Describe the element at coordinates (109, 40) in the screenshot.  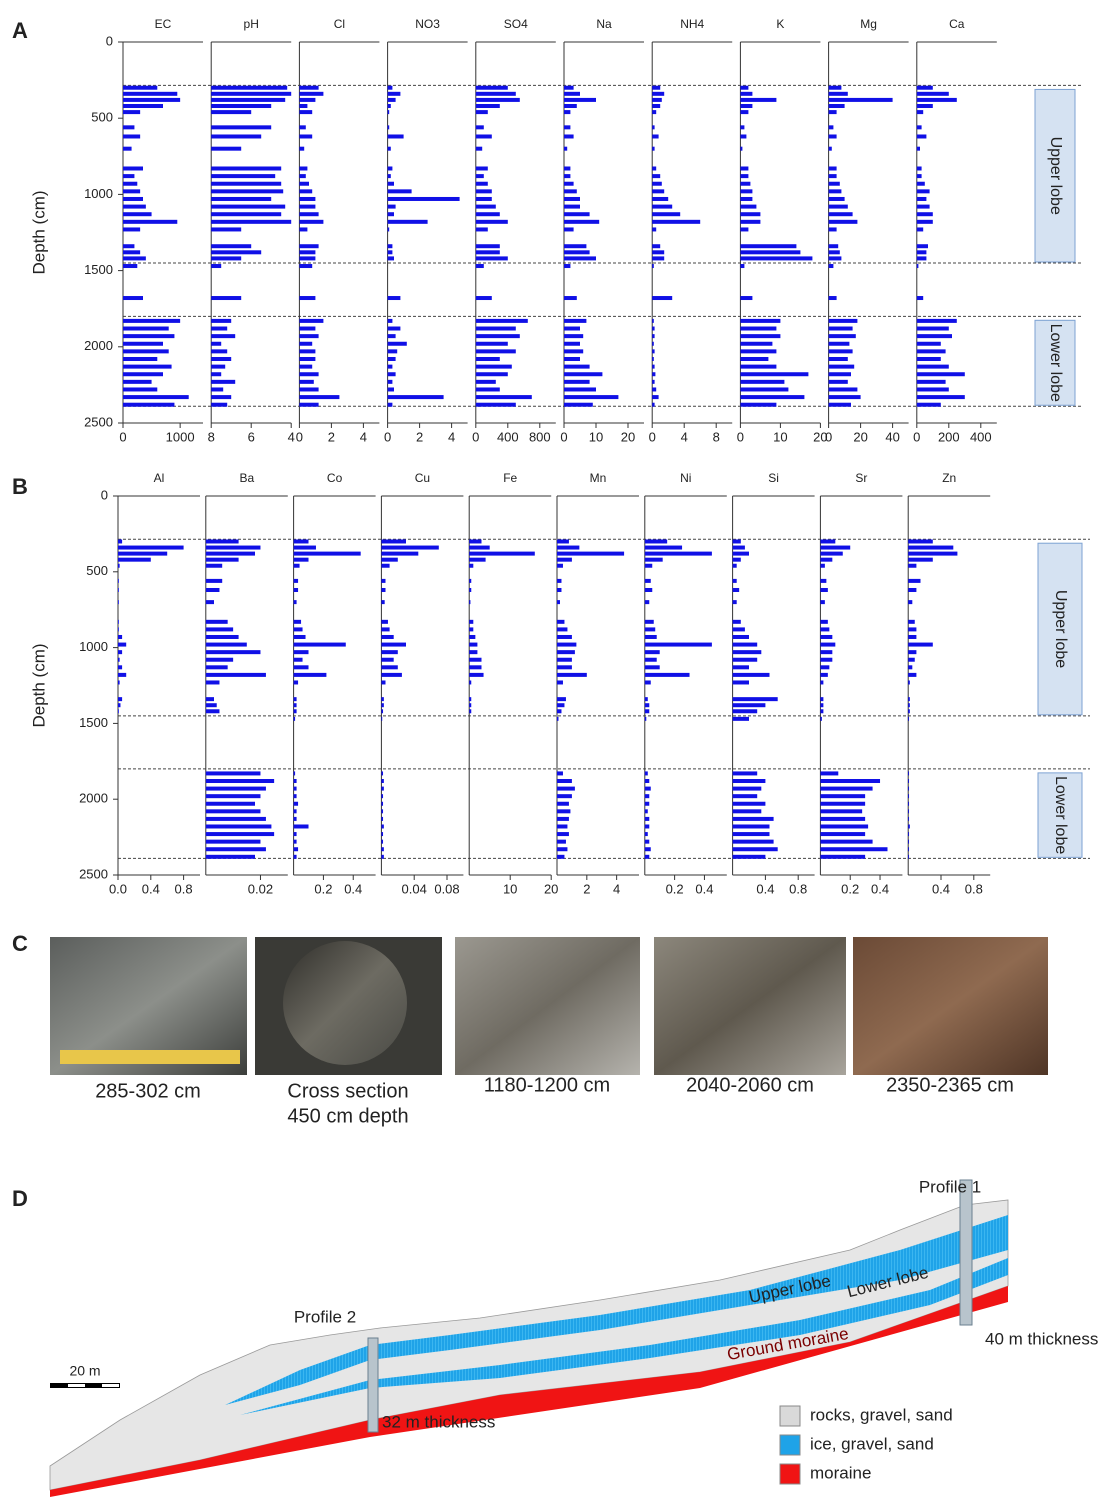
I see `y-tick-label: 0` at that location.